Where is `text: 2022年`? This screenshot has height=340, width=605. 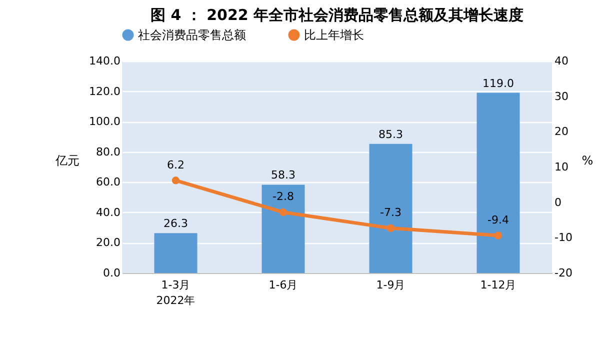
text: 2022年 is located at coordinates (176, 300).